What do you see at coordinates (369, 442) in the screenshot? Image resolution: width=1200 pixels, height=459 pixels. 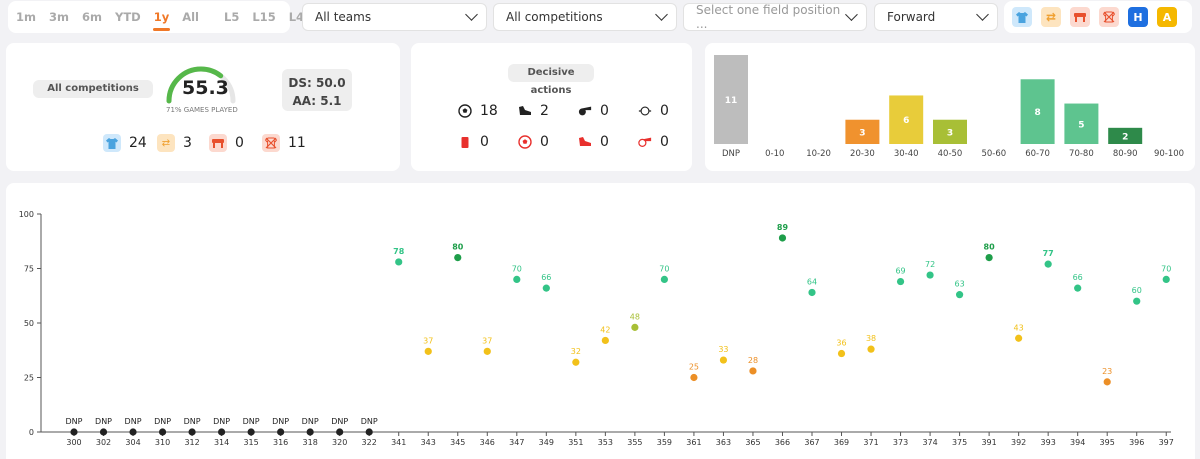 I see `x-tick-label: 322` at bounding box center [369, 442].